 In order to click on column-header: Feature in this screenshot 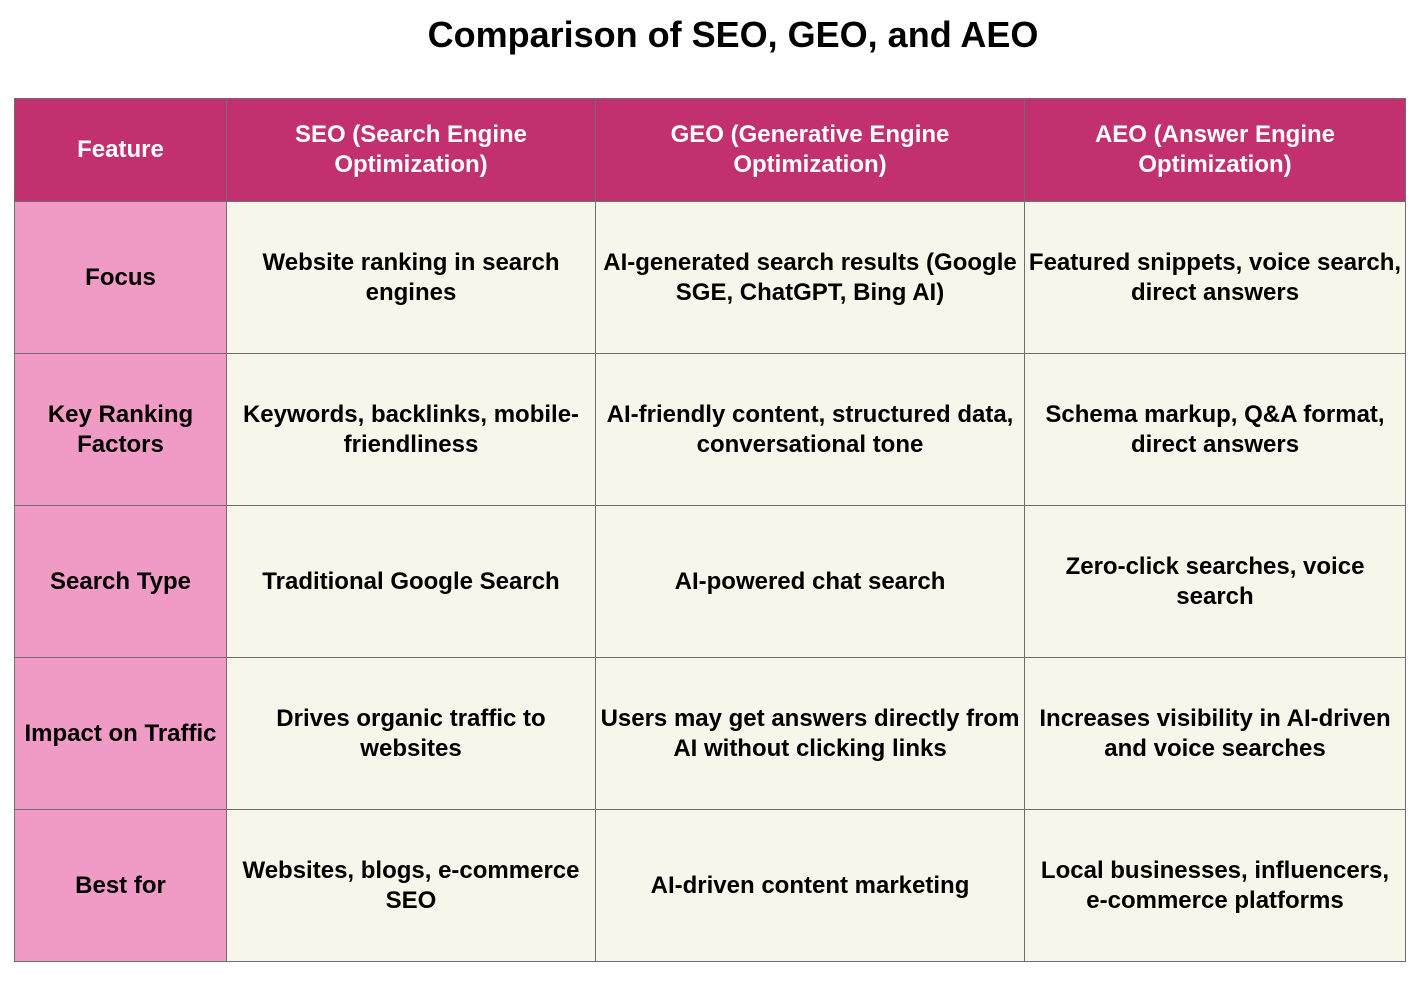, I will do `click(120, 150)`.